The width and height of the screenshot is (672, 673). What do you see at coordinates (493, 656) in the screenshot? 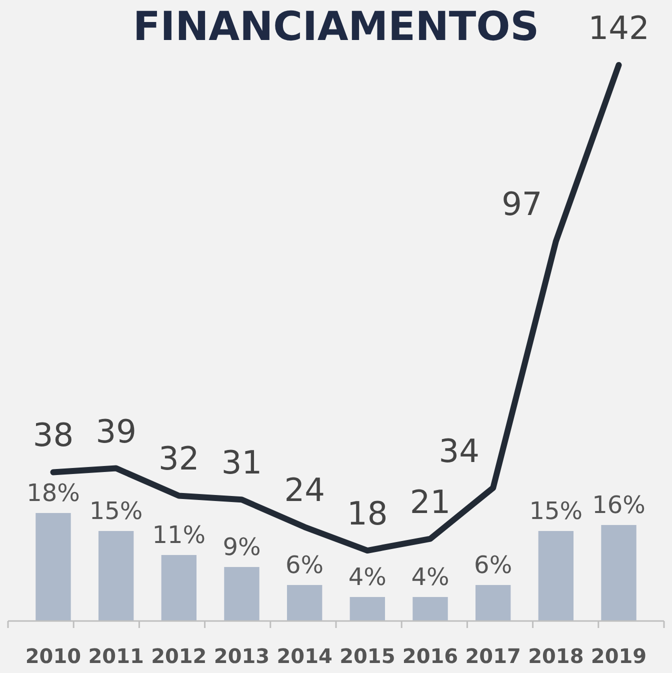
I see `x-tick-label: 2017` at bounding box center [493, 656].